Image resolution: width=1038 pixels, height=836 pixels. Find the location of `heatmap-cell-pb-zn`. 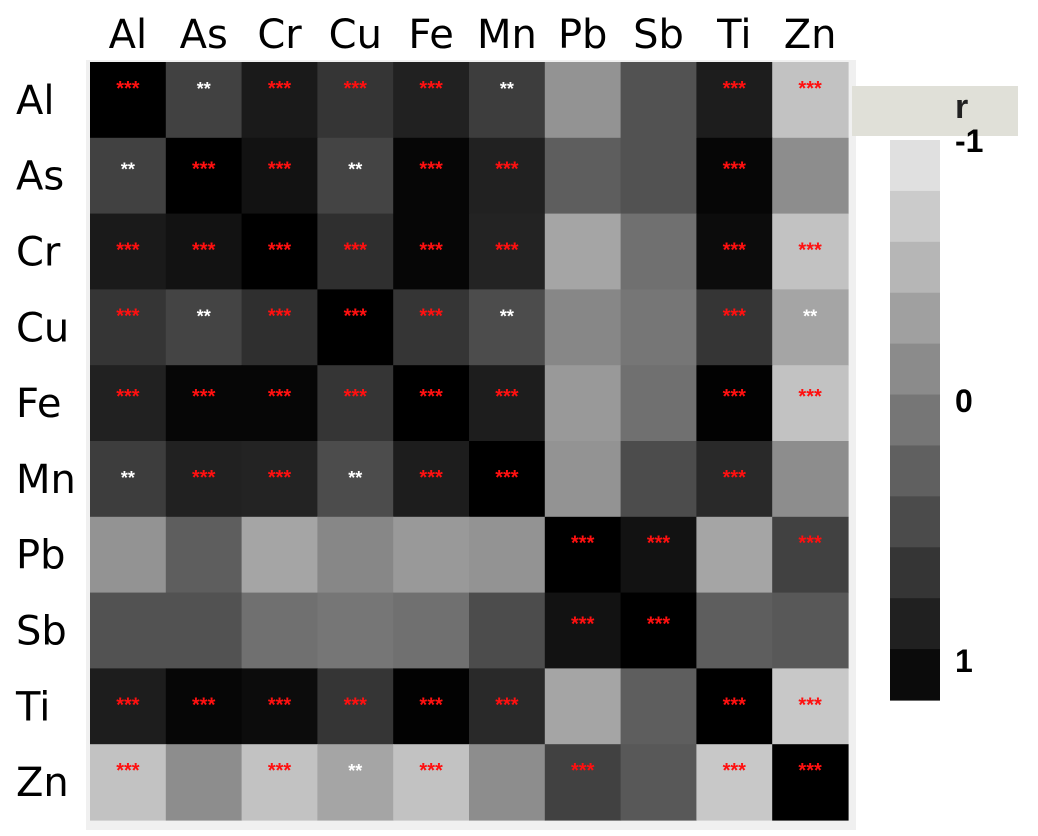

heatmap-cell-pb-zn is located at coordinates (810, 555).